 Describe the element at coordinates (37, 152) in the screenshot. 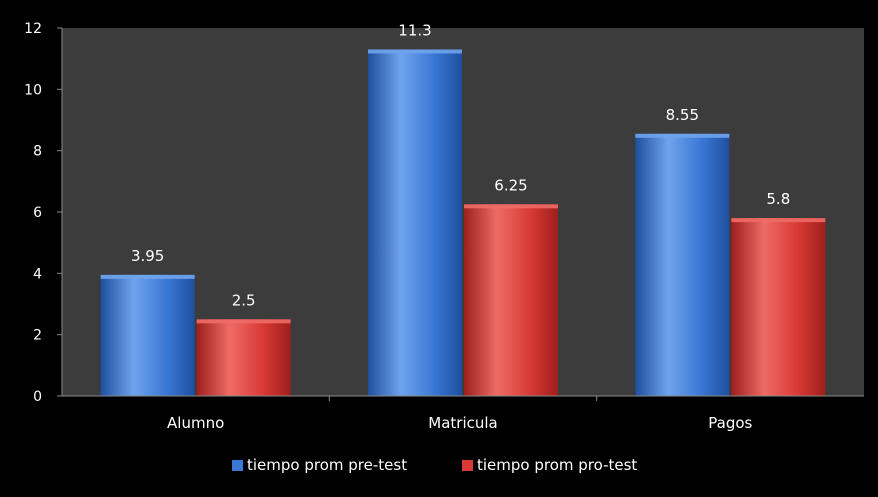

I see `y-tick-label: 8` at that location.